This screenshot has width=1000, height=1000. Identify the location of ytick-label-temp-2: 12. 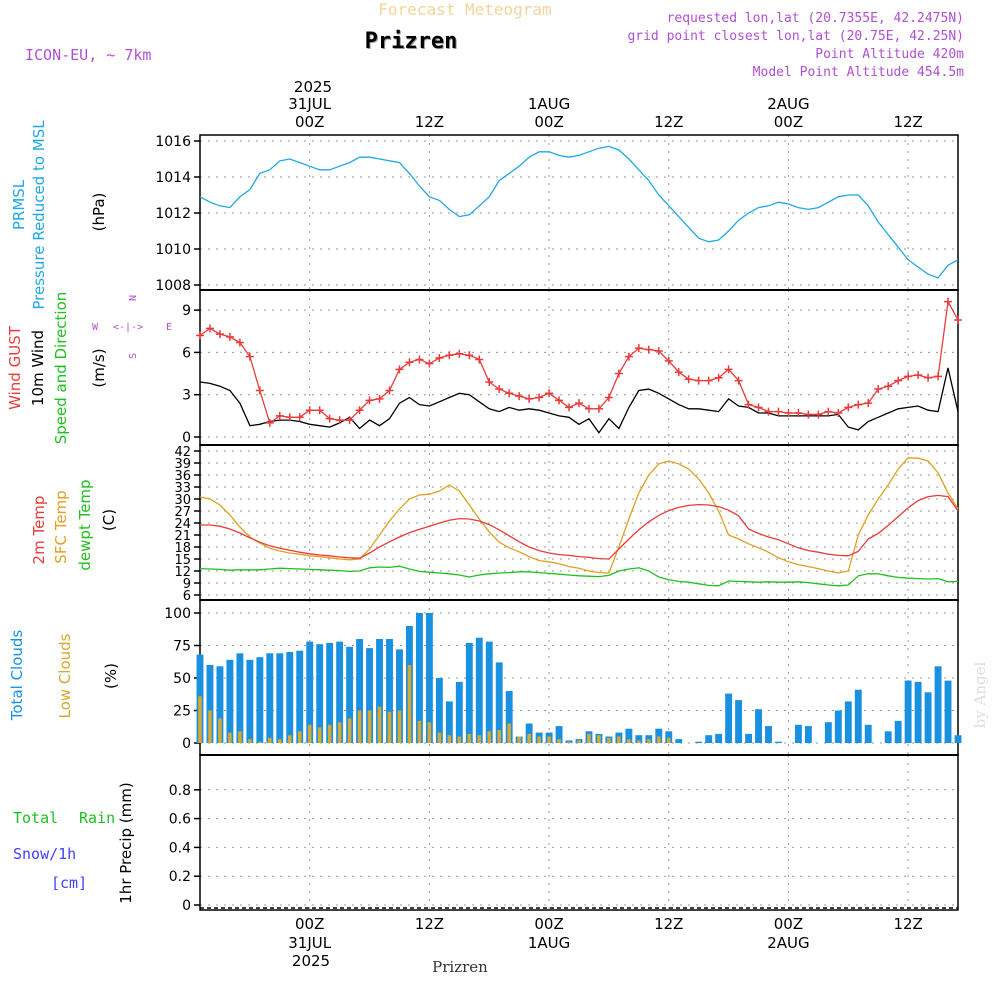
(182, 572).